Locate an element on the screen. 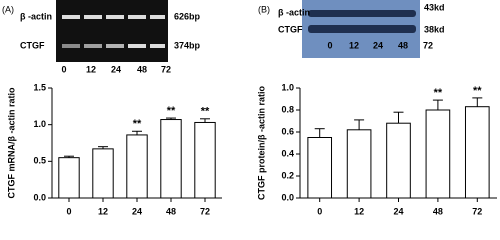  blot-size-label: 43kd is located at coordinates (434, 7).